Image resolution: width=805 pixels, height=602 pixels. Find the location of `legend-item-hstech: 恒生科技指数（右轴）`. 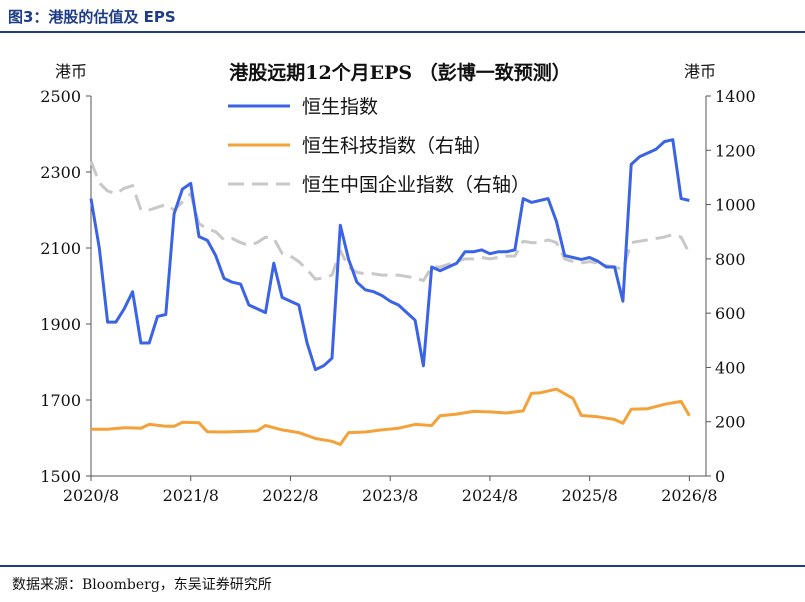

legend-item-hstech: 恒生科技指数（右轴） is located at coordinates (360, 146).